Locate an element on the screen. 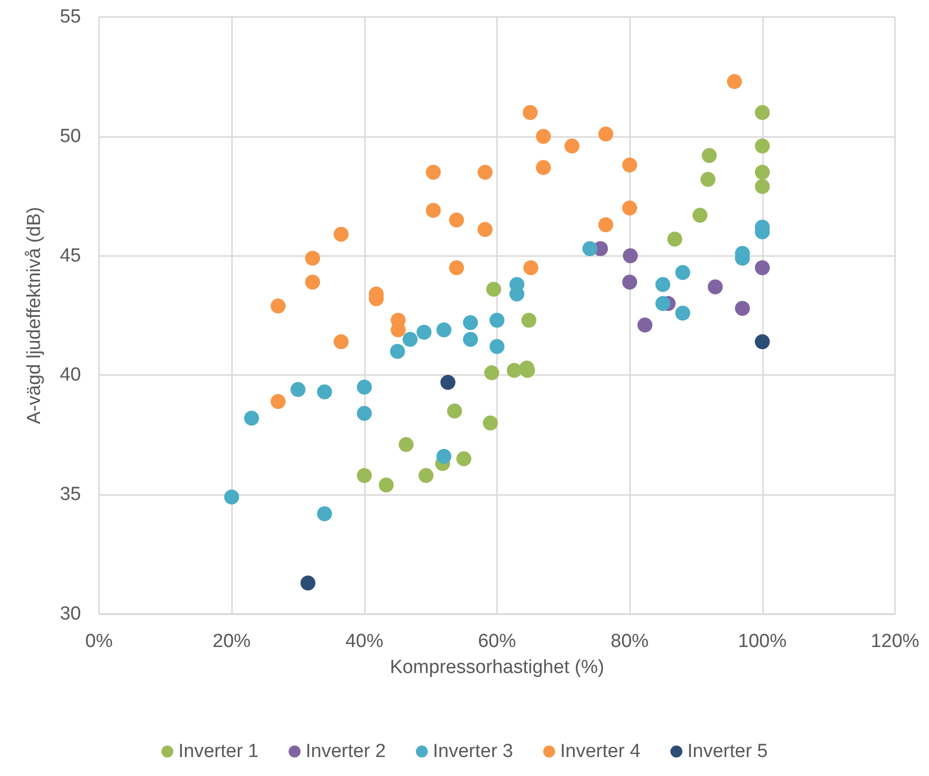 This screenshot has height=776, width=929. y-tick-label: 40 is located at coordinates (70, 375).